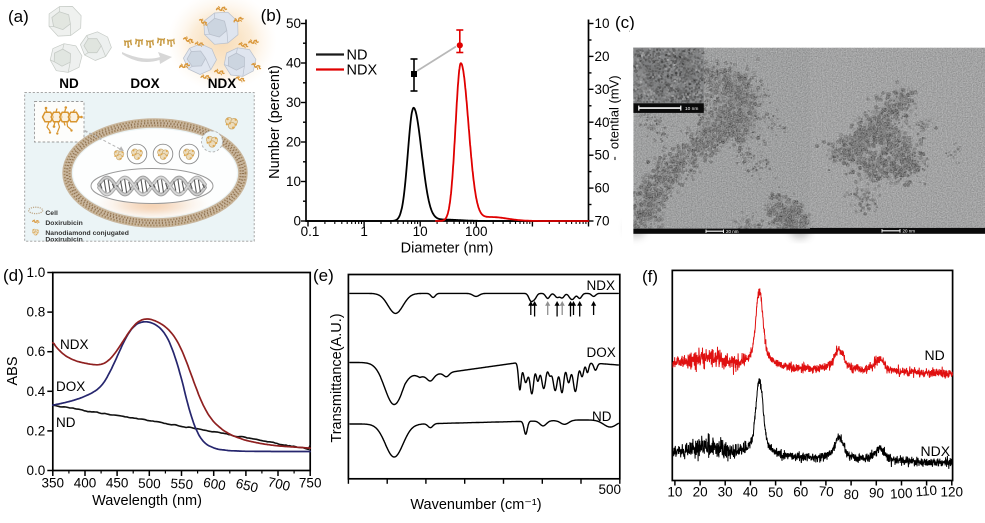 This screenshot has height=523, width=985. What do you see at coordinates (117, 483) in the screenshot?
I see `svg-text: 450` at bounding box center [117, 483].